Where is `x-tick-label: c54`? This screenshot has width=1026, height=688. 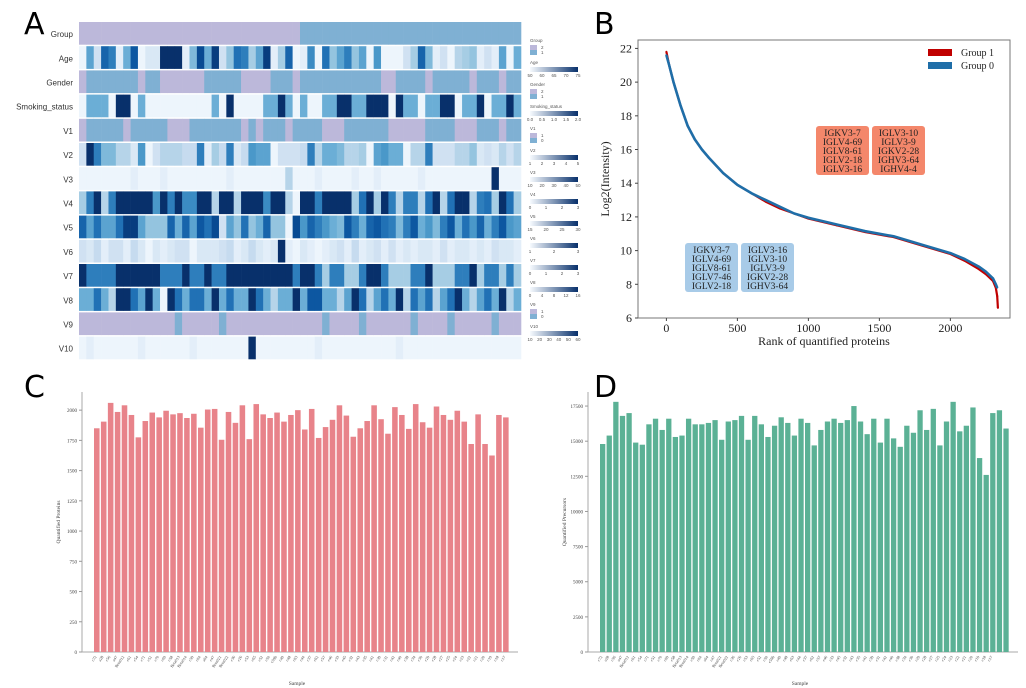 x-tick-label: c54 is located at coordinates (639, 659).